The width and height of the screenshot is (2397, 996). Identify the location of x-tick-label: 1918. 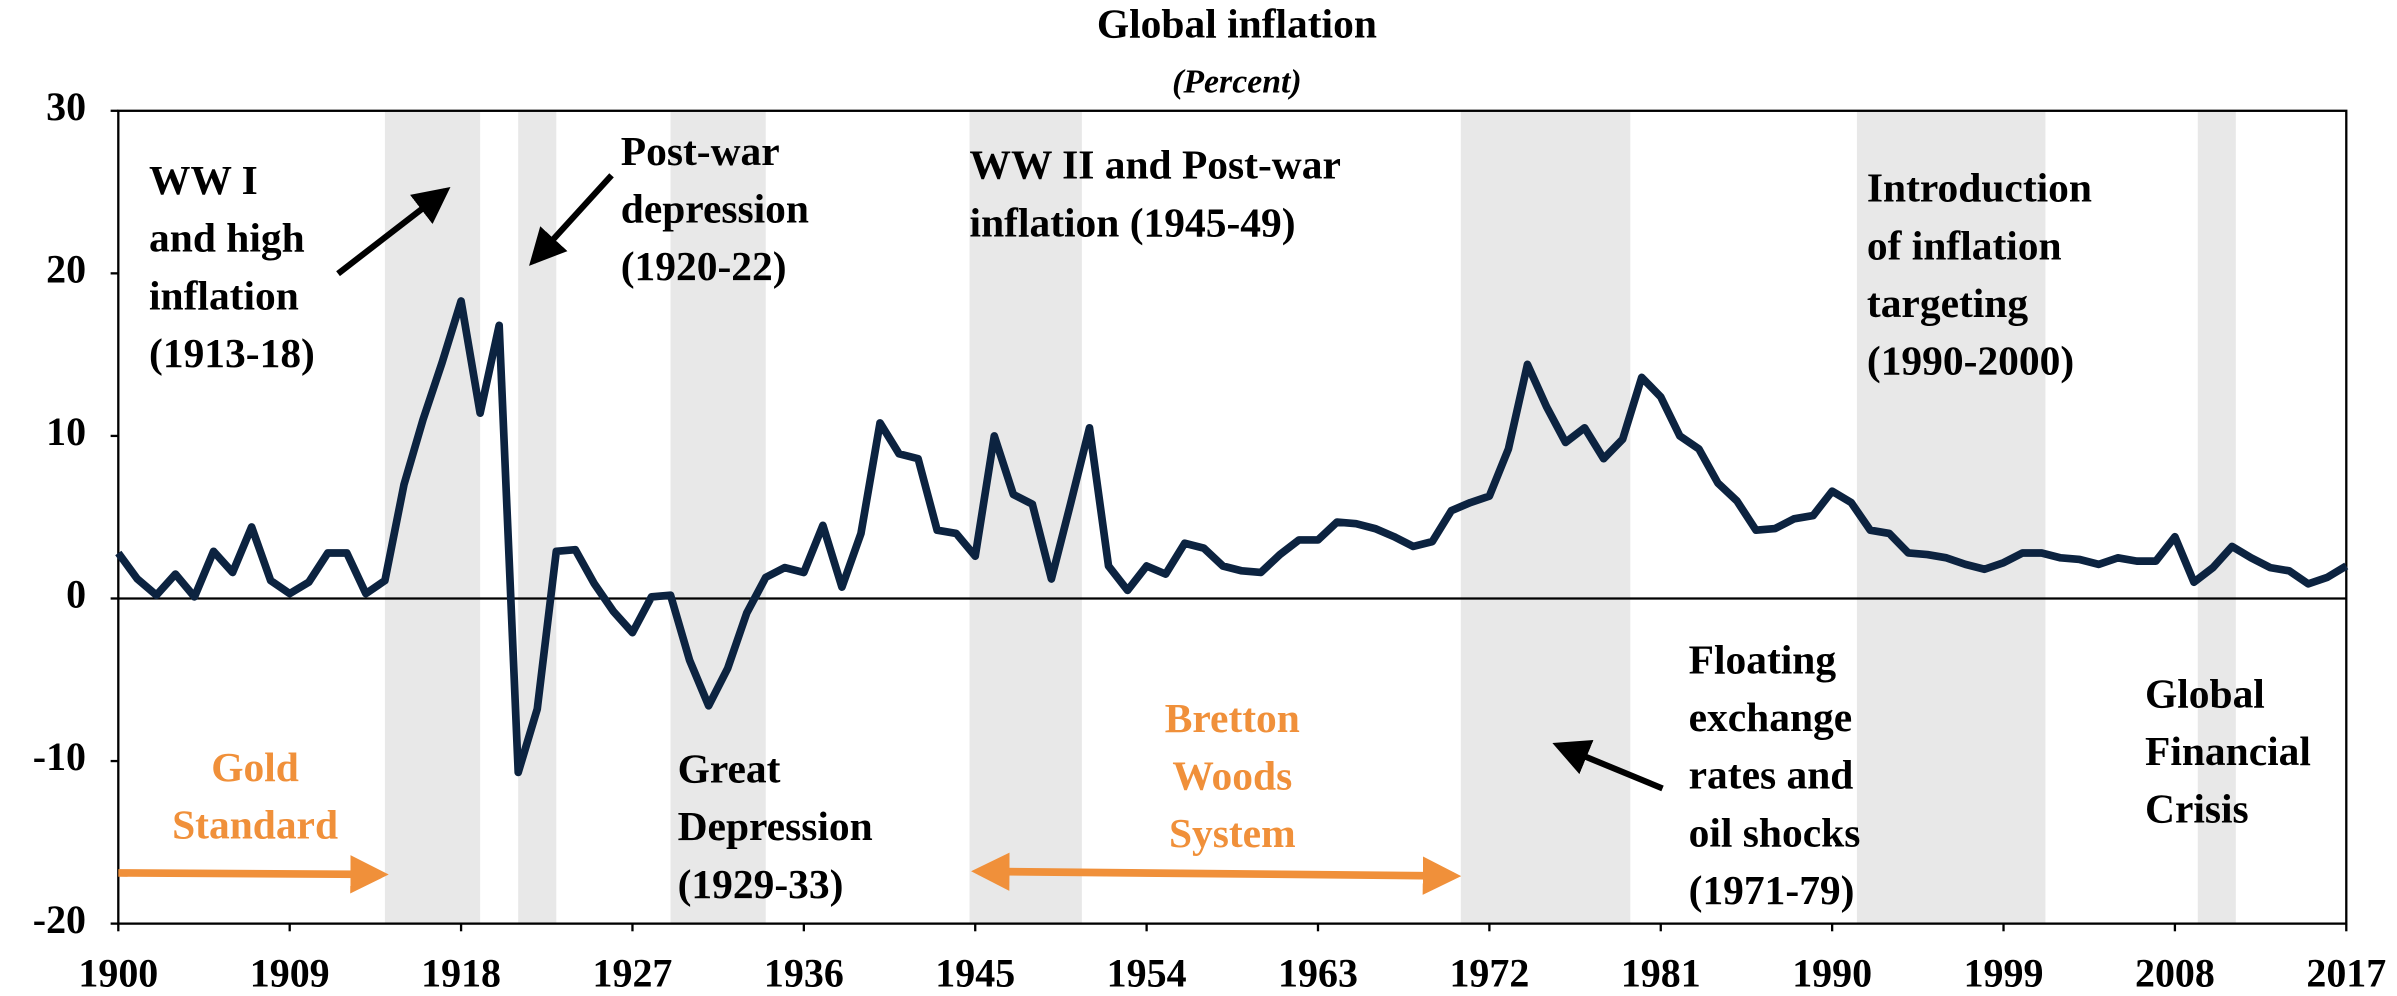
(461, 973).